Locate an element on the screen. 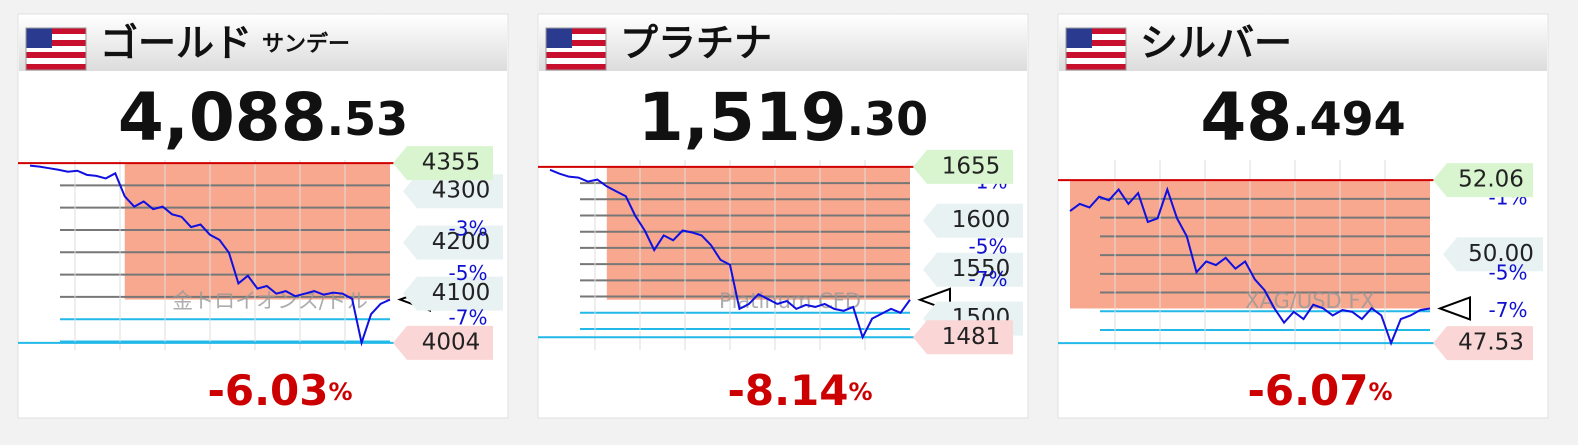 Image resolution: width=1578 pixels, height=445 pixels. axis-label: 1600 is located at coordinates (981, 220).